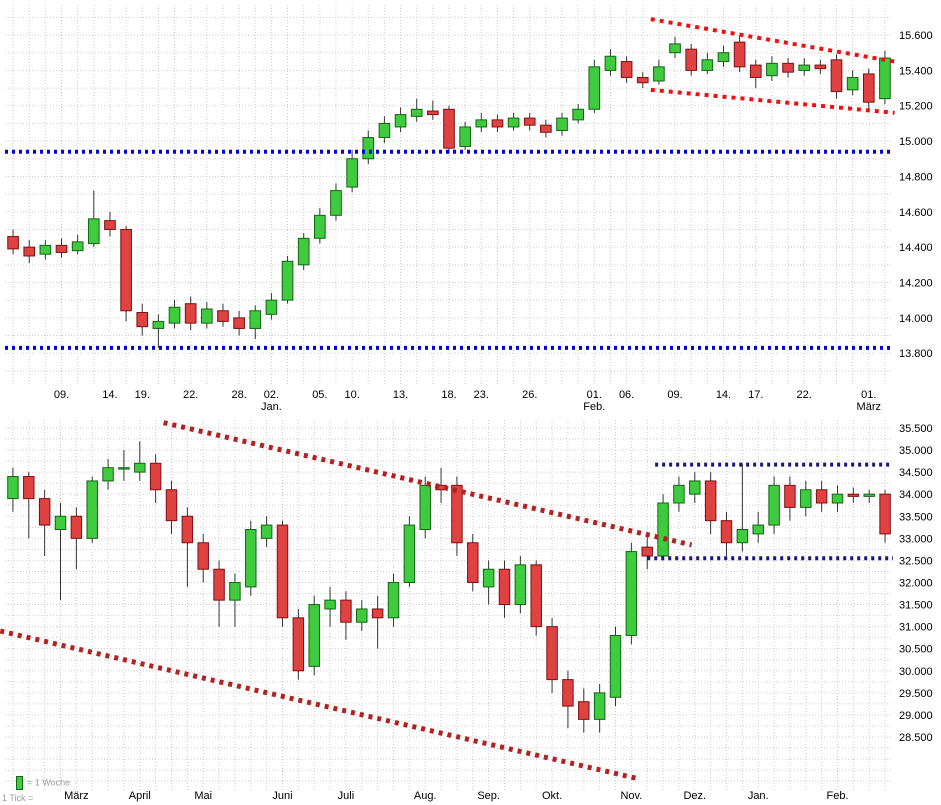 This screenshot has width=941, height=805. What do you see at coordinates (238, 395) in the screenshot?
I see `x-axis-label: 28.` at bounding box center [238, 395].